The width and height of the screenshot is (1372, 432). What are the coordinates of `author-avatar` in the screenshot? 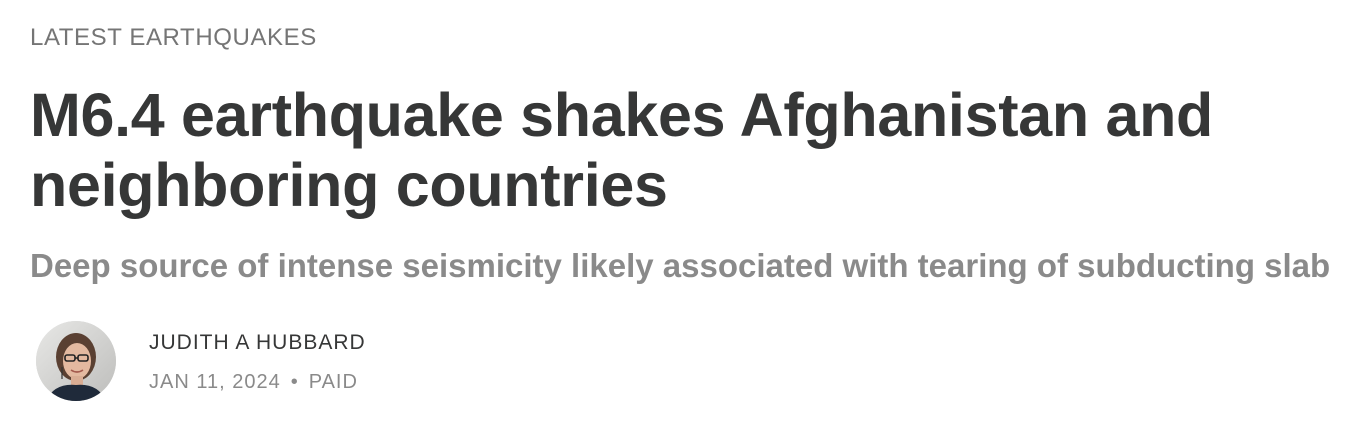 It's located at (76, 361).